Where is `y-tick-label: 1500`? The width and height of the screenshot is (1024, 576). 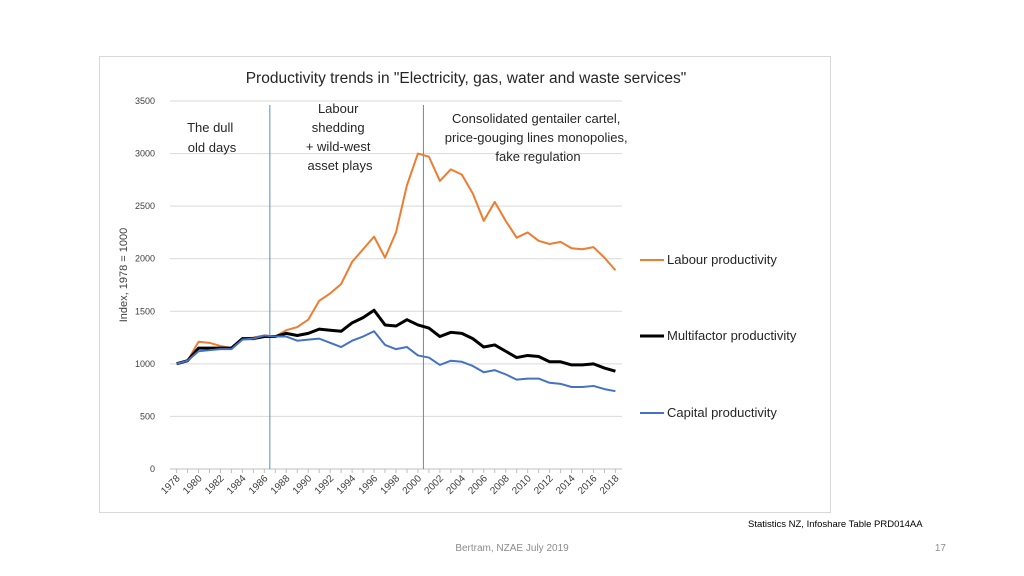
y-tick-label: 1500 is located at coordinates (145, 311).